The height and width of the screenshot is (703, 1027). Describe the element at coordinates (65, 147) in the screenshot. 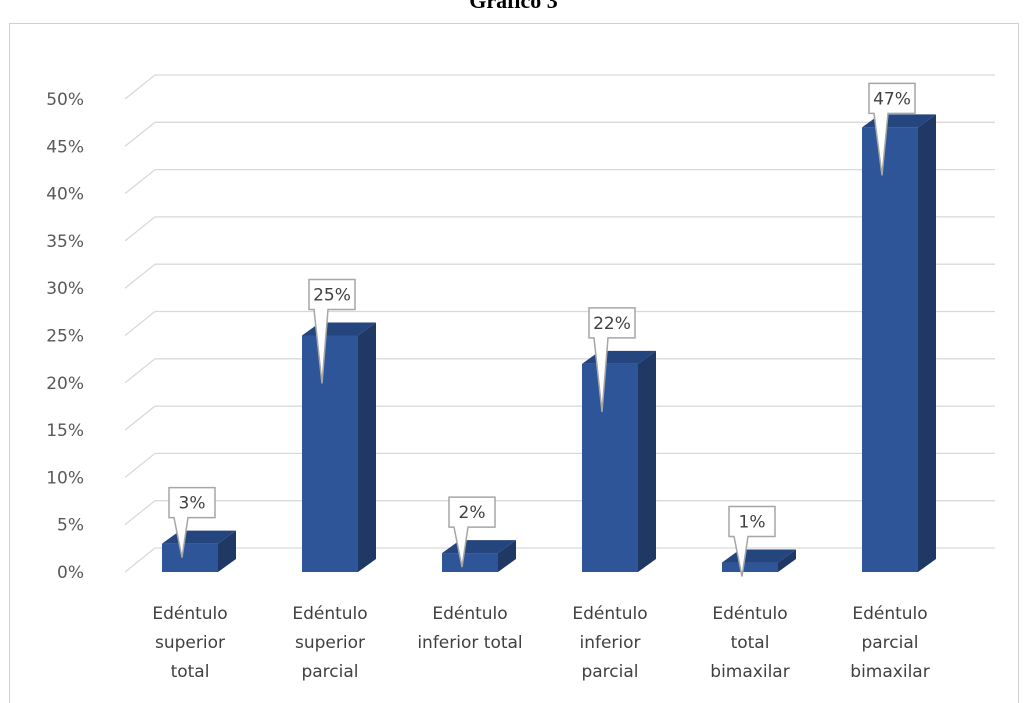

I see `y-tick-label: 45%` at that location.